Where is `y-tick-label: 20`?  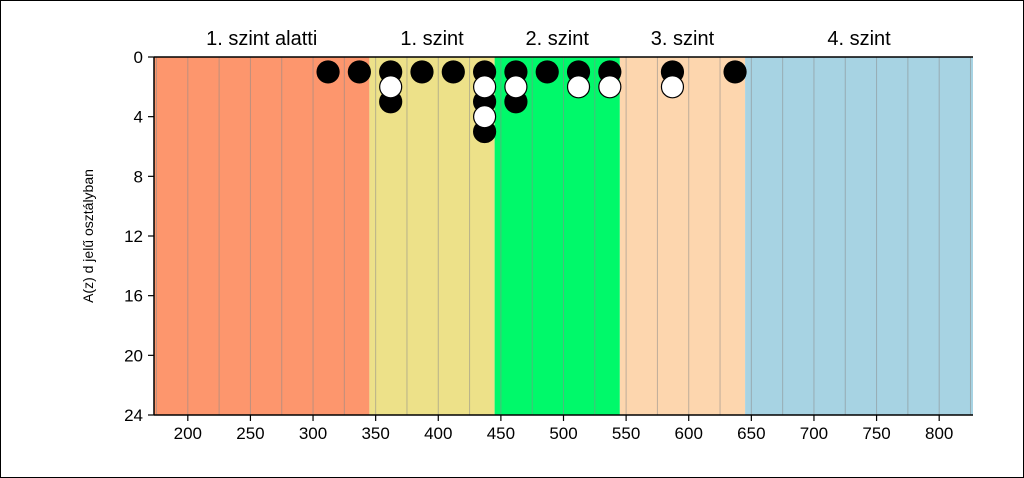 y-tick-label: 20 is located at coordinates (133, 355).